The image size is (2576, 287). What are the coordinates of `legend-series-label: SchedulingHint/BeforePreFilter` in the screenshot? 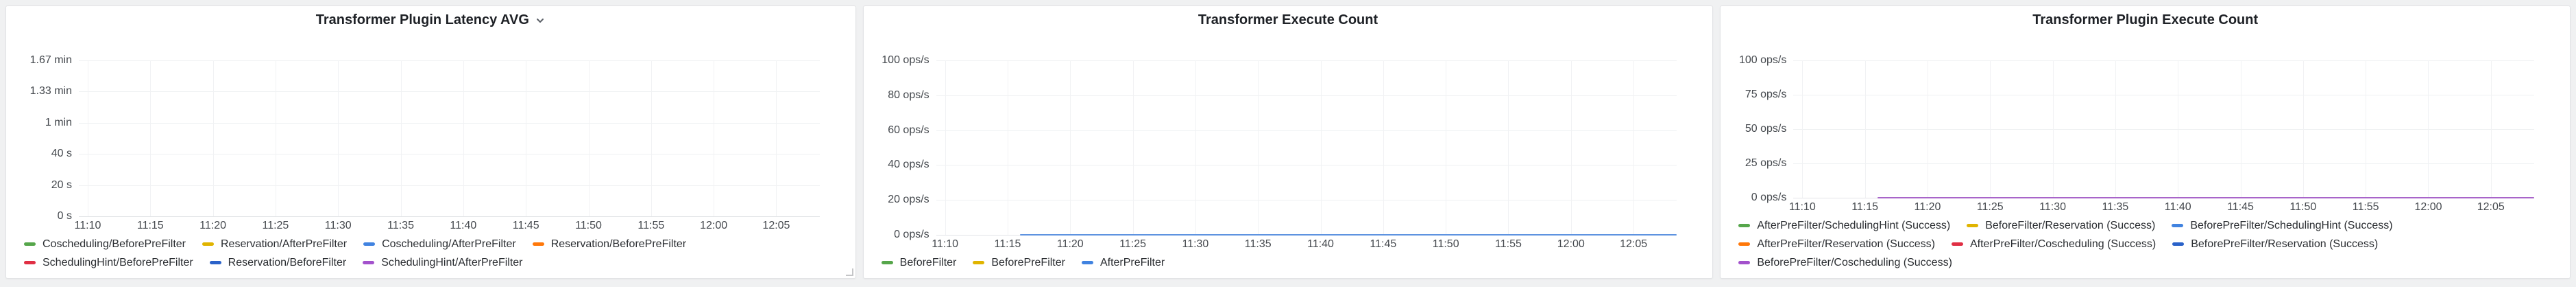 It's located at (117, 262).